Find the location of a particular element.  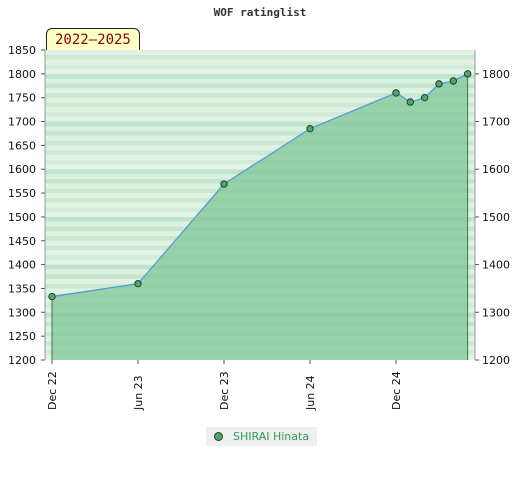

y-tick-label-left: 1650 is located at coordinates (22, 145).